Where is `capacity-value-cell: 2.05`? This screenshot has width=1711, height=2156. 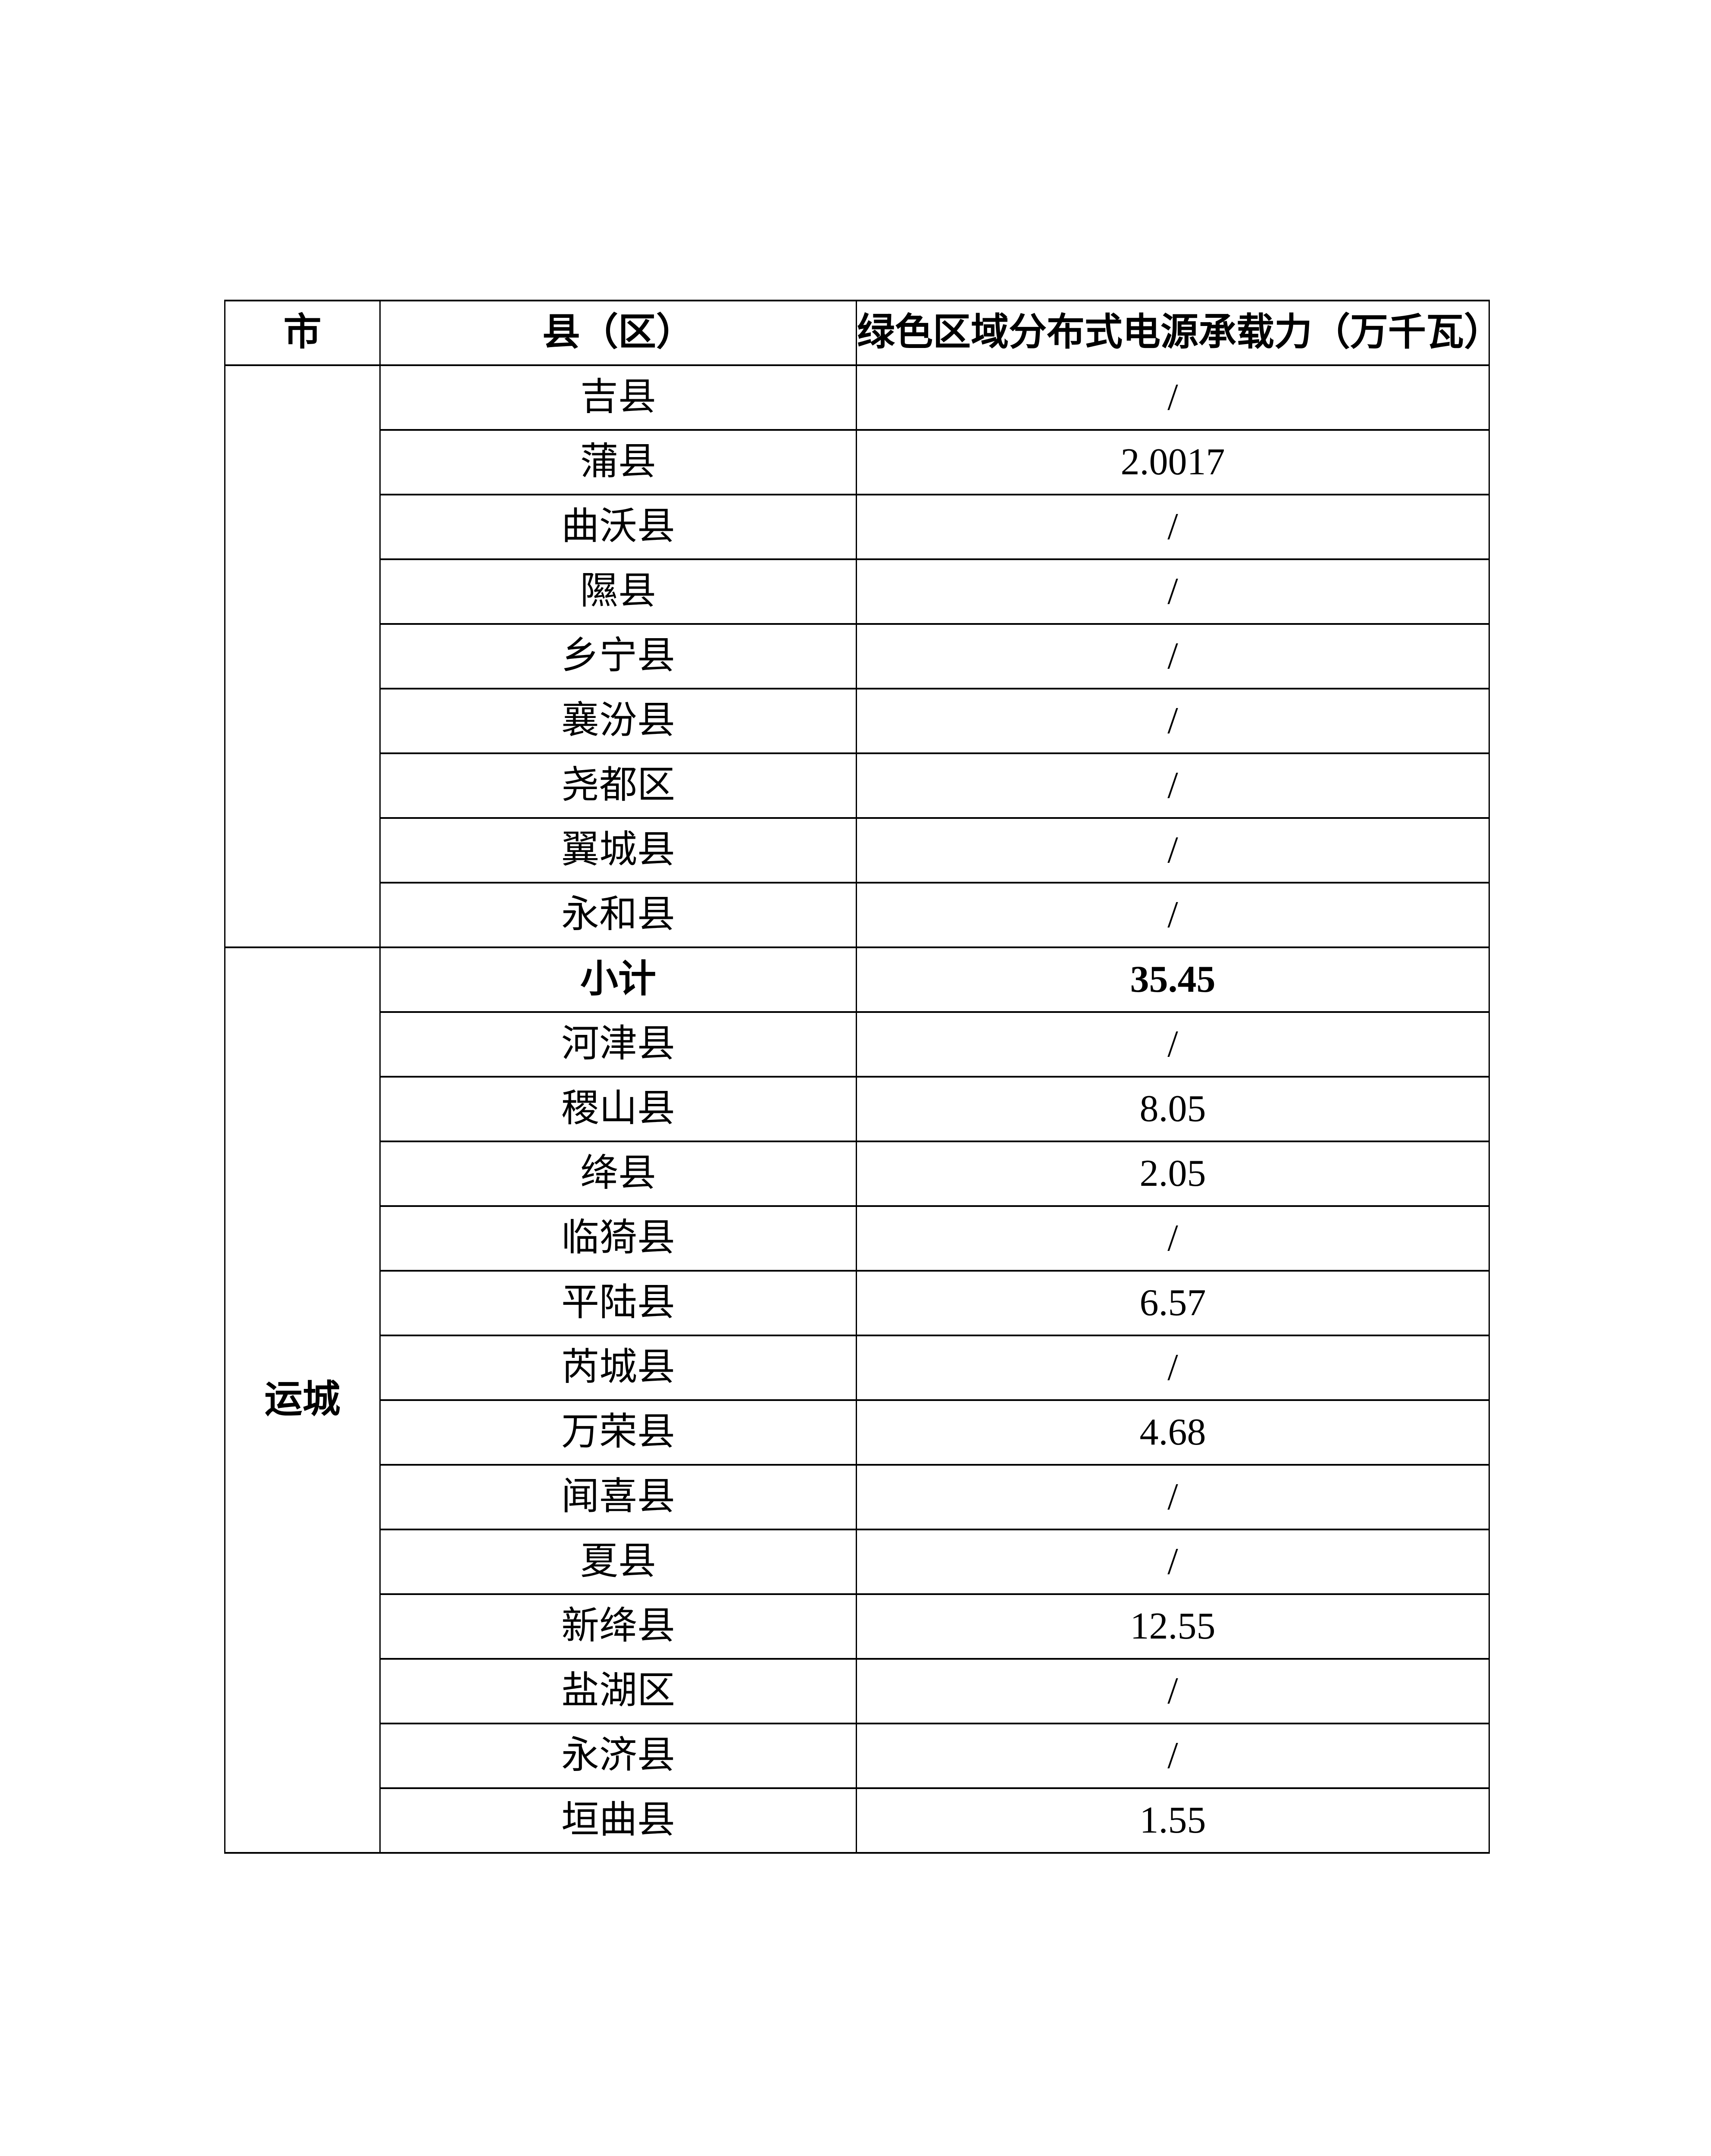 capacity-value-cell: 2.05 is located at coordinates (1173, 1174).